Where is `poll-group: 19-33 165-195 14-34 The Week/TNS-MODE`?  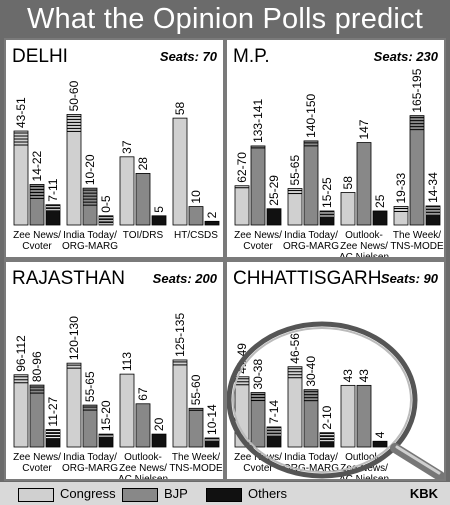 poll-group: 19-33 165-195 14-34 The Week/TNS-MODE is located at coordinates (417, 160).